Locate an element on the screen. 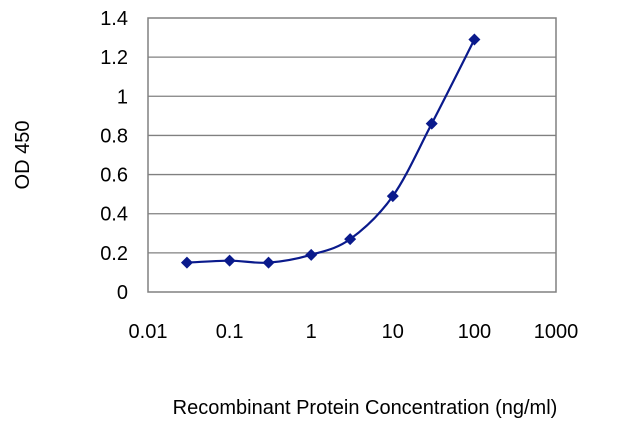  y-axis-label: OD 450 is located at coordinates (23, 155).